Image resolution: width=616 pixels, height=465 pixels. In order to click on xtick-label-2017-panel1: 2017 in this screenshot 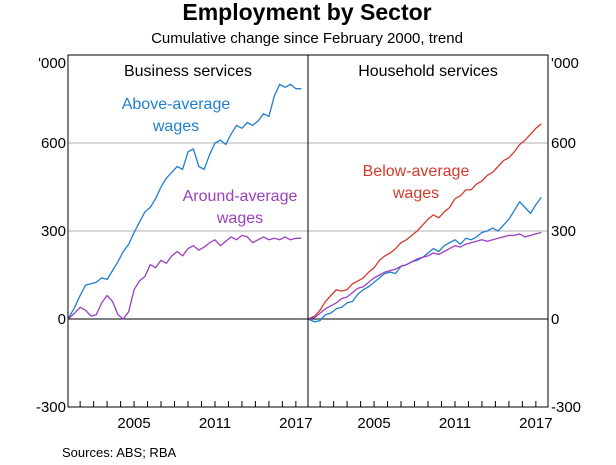, I will do `click(535, 423)`.